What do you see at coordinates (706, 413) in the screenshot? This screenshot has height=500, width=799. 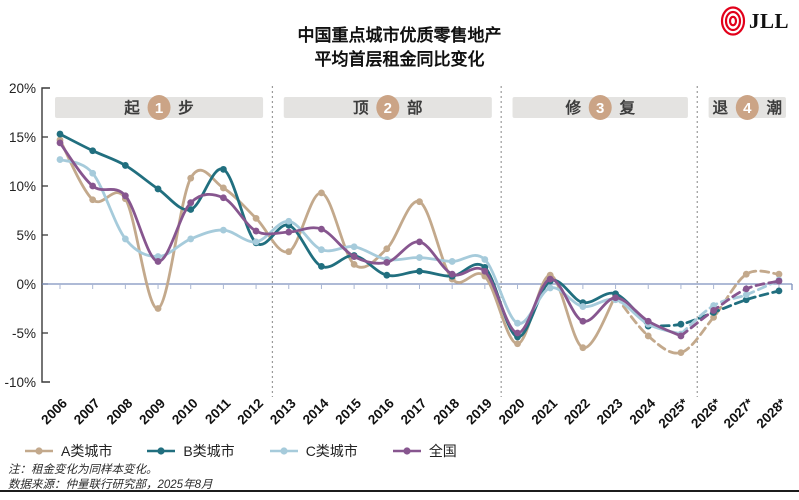 I see `svg-text: 2026*` at bounding box center [706, 413].